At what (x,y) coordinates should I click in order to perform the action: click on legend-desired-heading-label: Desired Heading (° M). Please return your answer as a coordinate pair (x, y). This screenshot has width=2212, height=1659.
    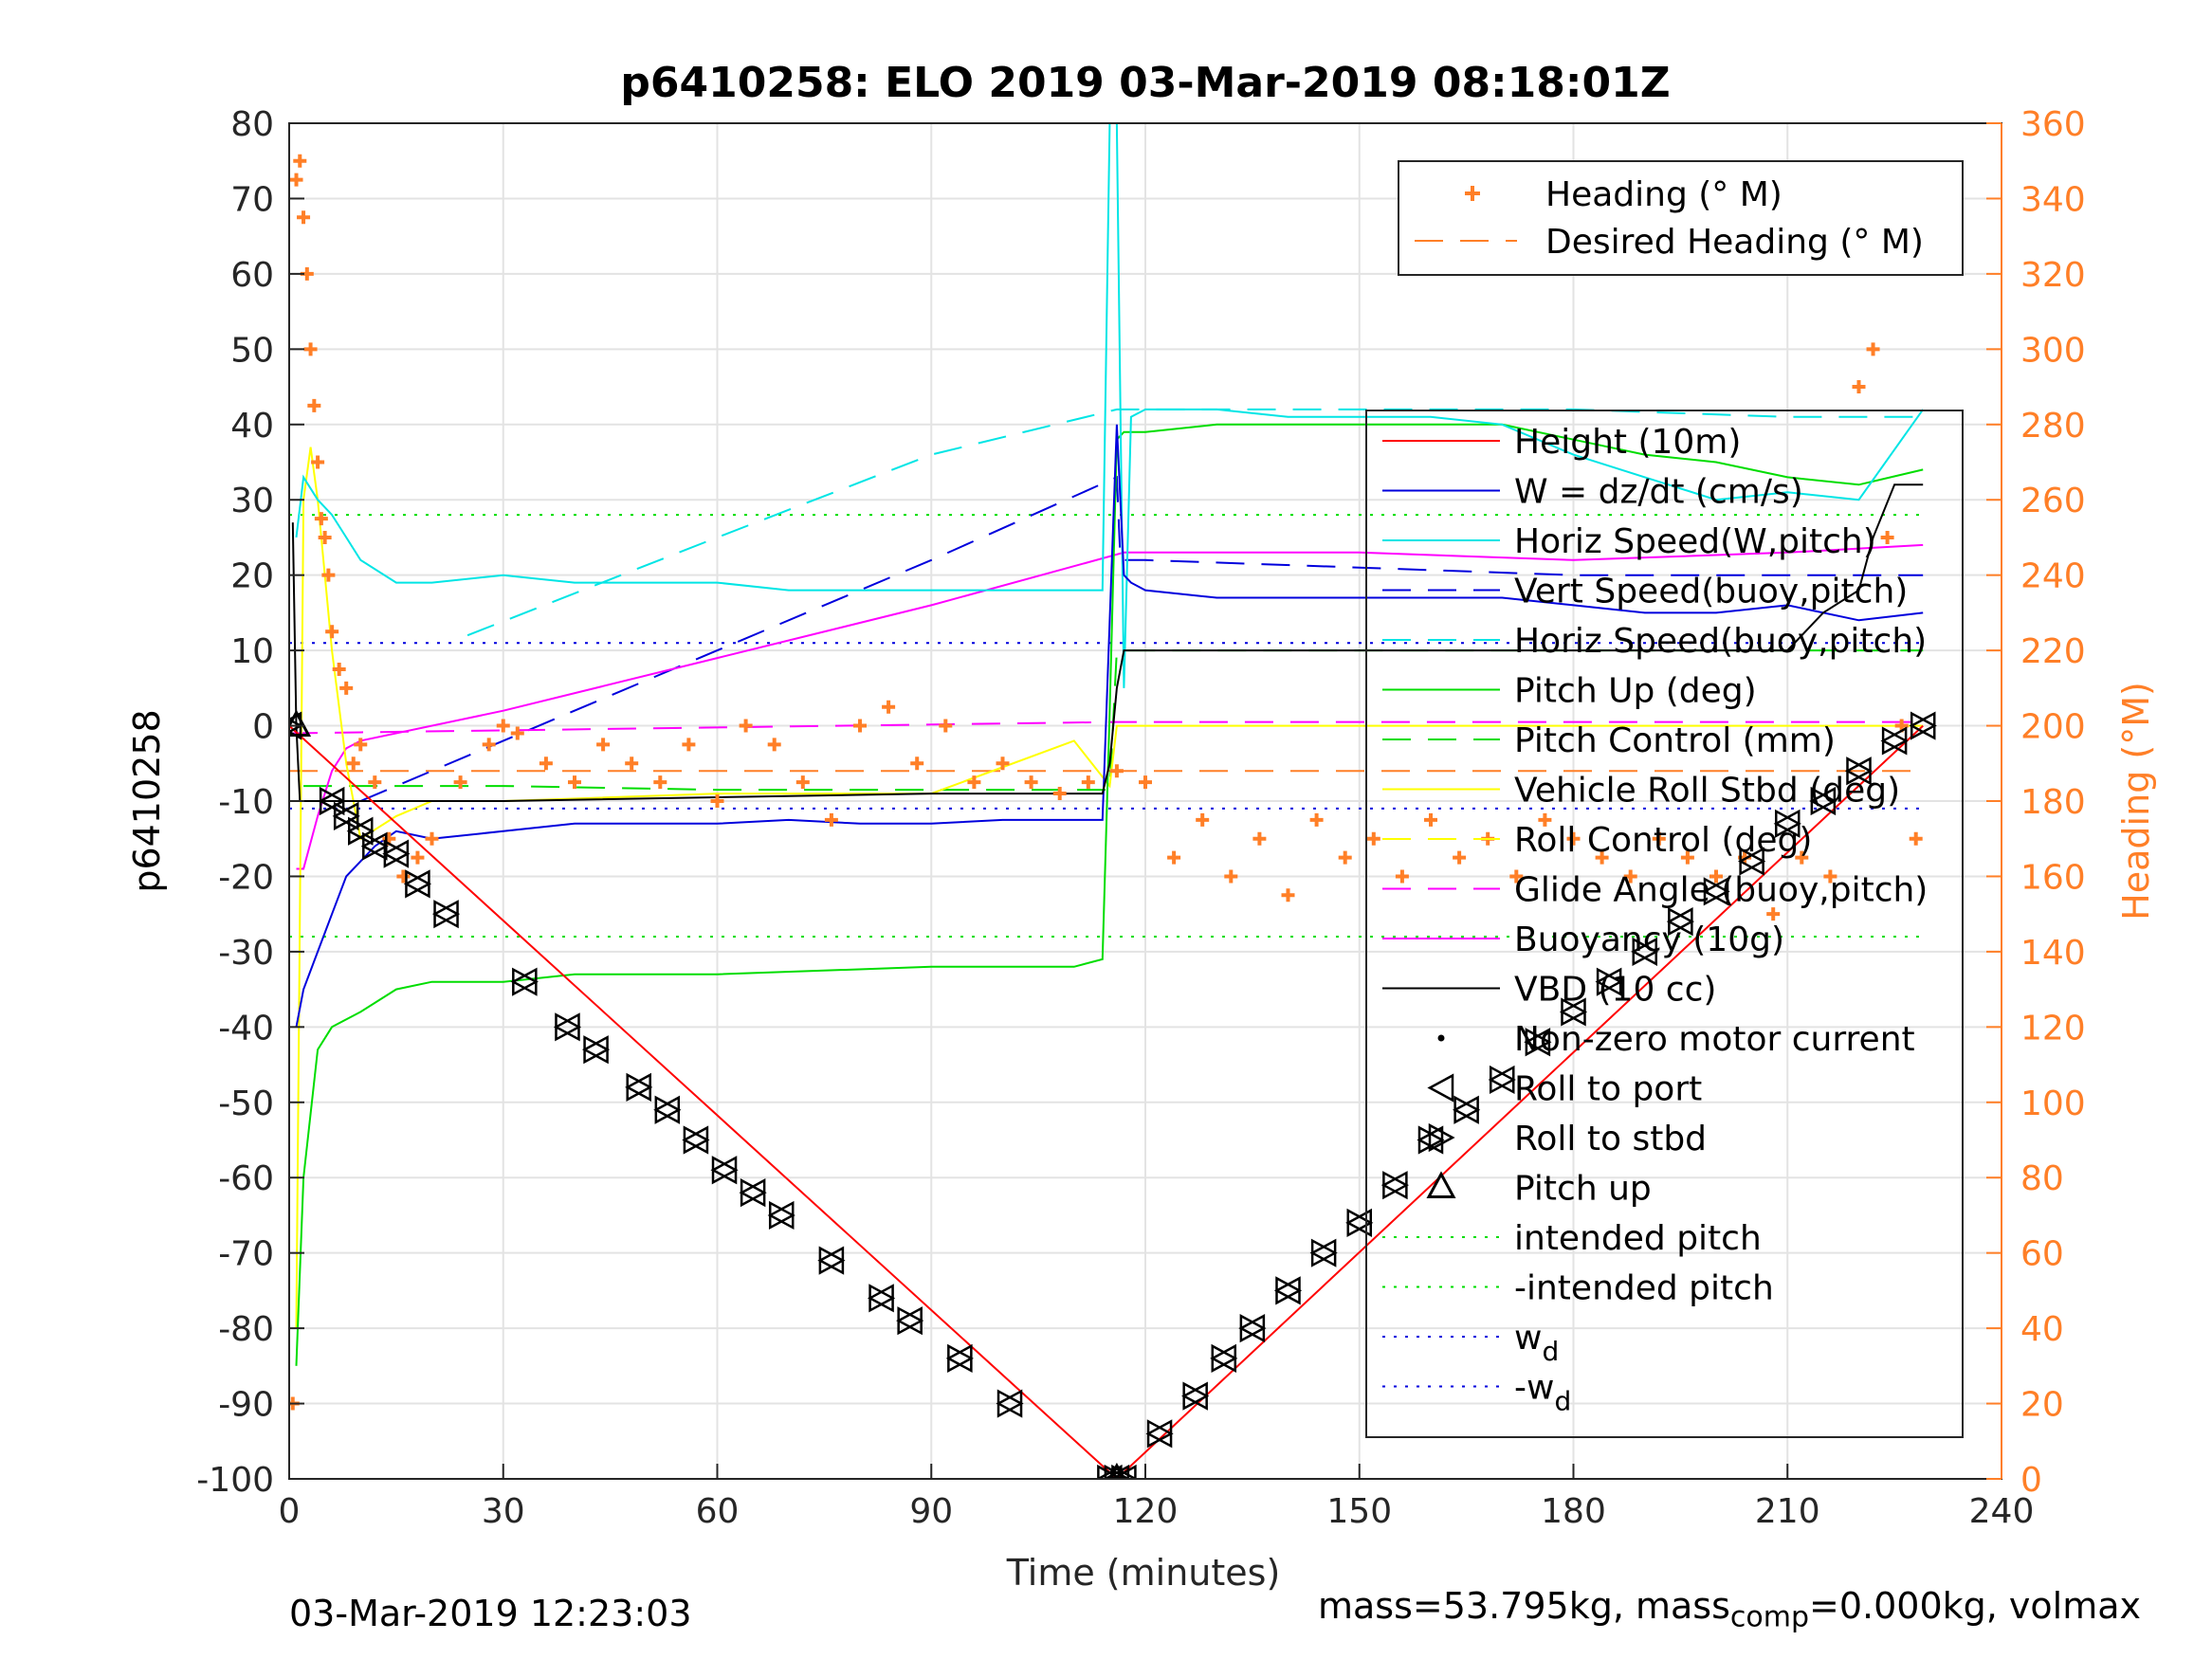
    Looking at the image, I should click on (1734, 242).